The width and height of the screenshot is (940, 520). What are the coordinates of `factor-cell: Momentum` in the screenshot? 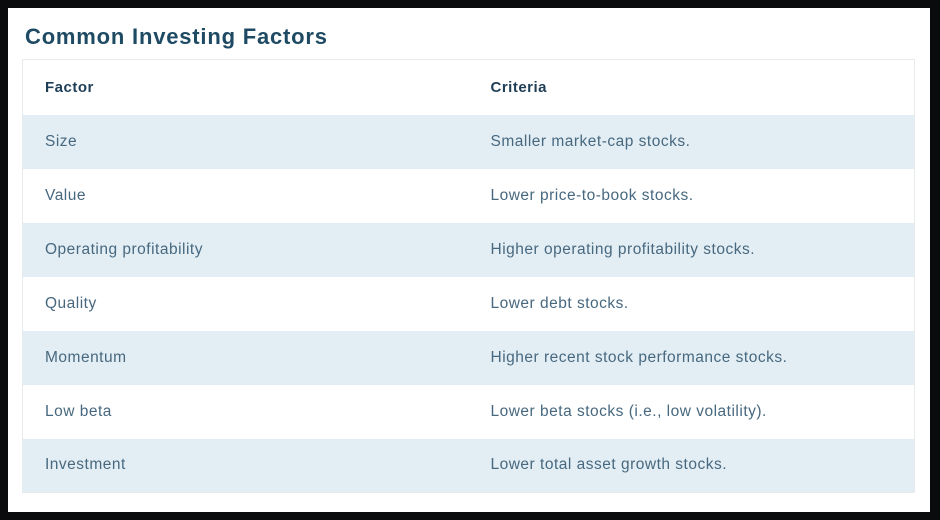 It's located at (86, 357).